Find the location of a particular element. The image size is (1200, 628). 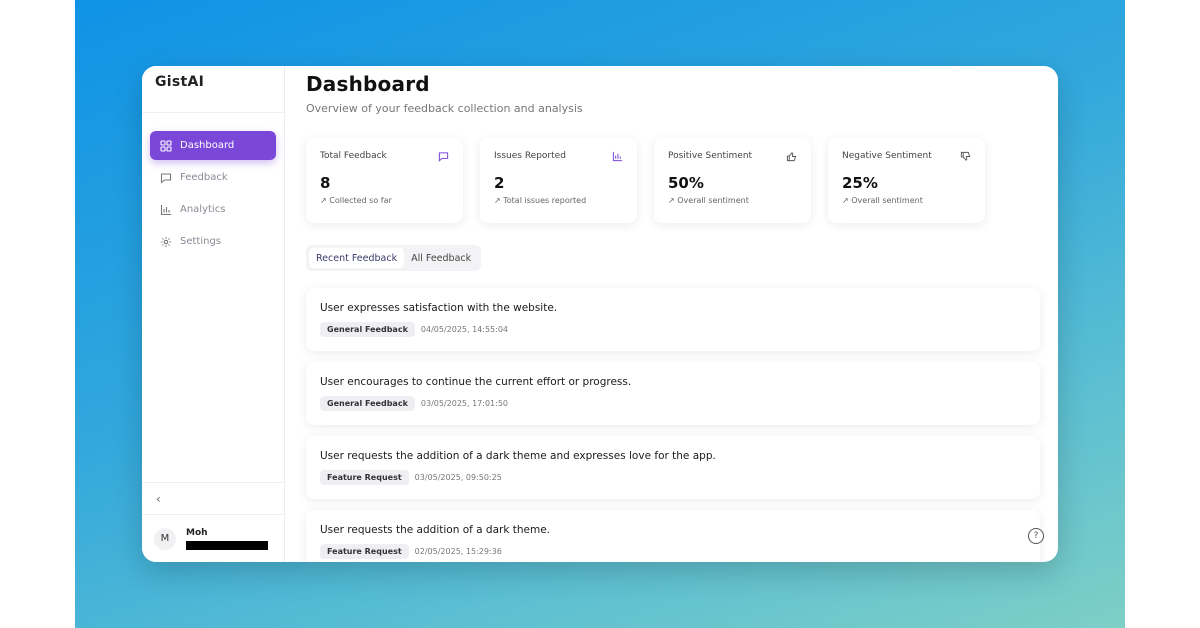

collapse-sidebar-button: ‹ is located at coordinates (213, 498).